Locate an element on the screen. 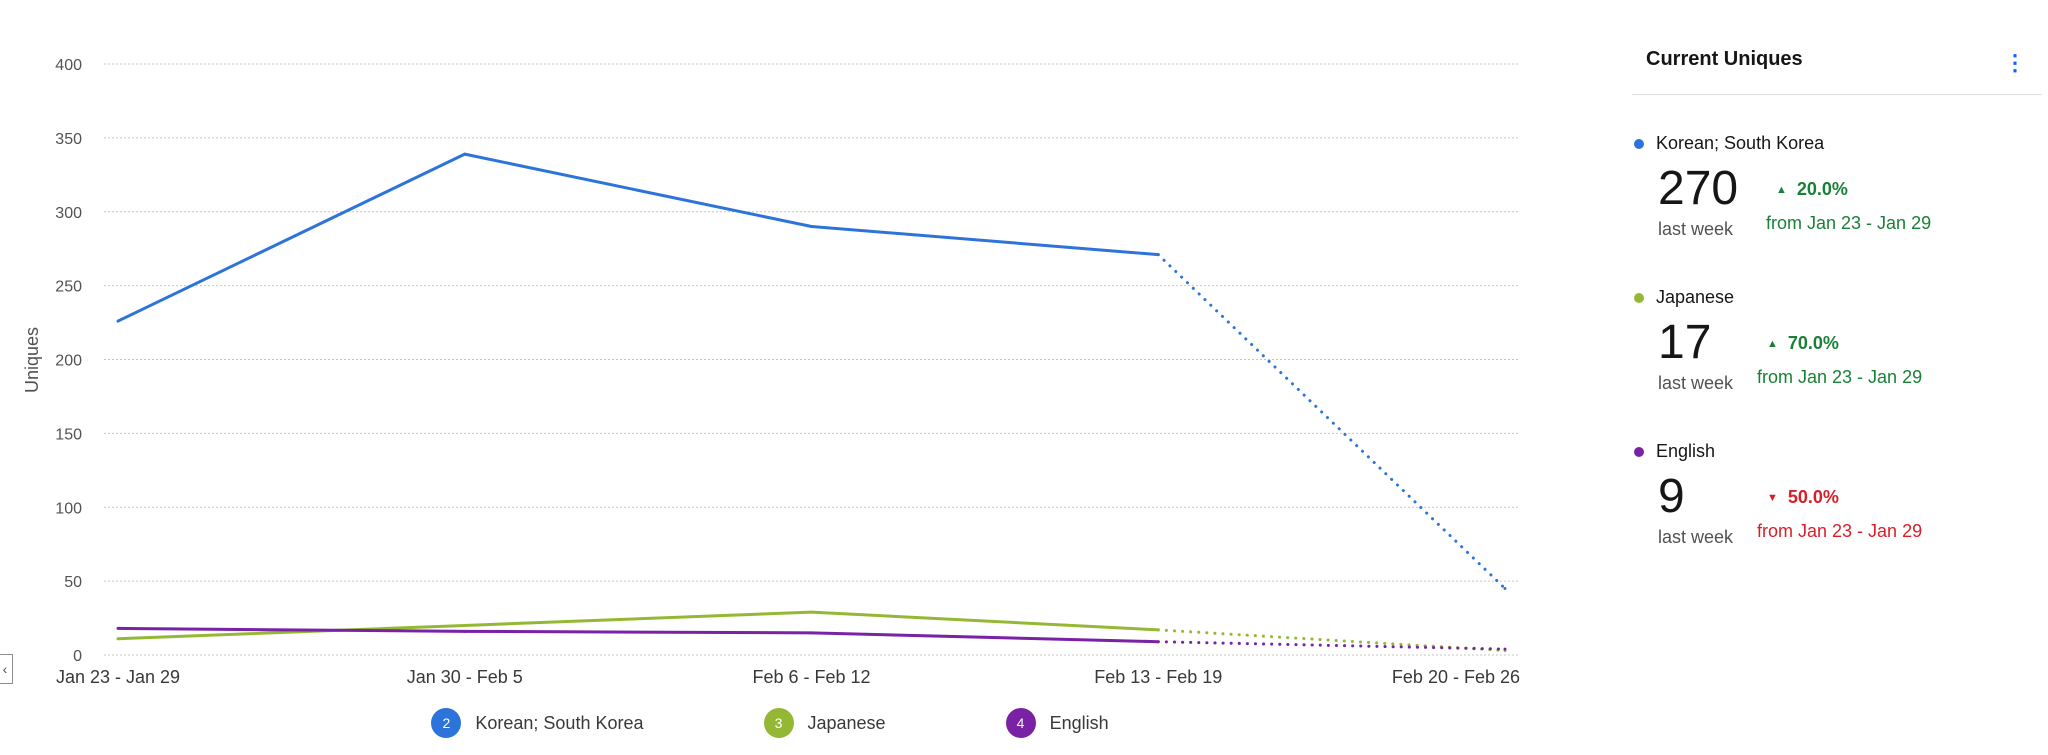  metric-value: 9 is located at coordinates (1671, 496).